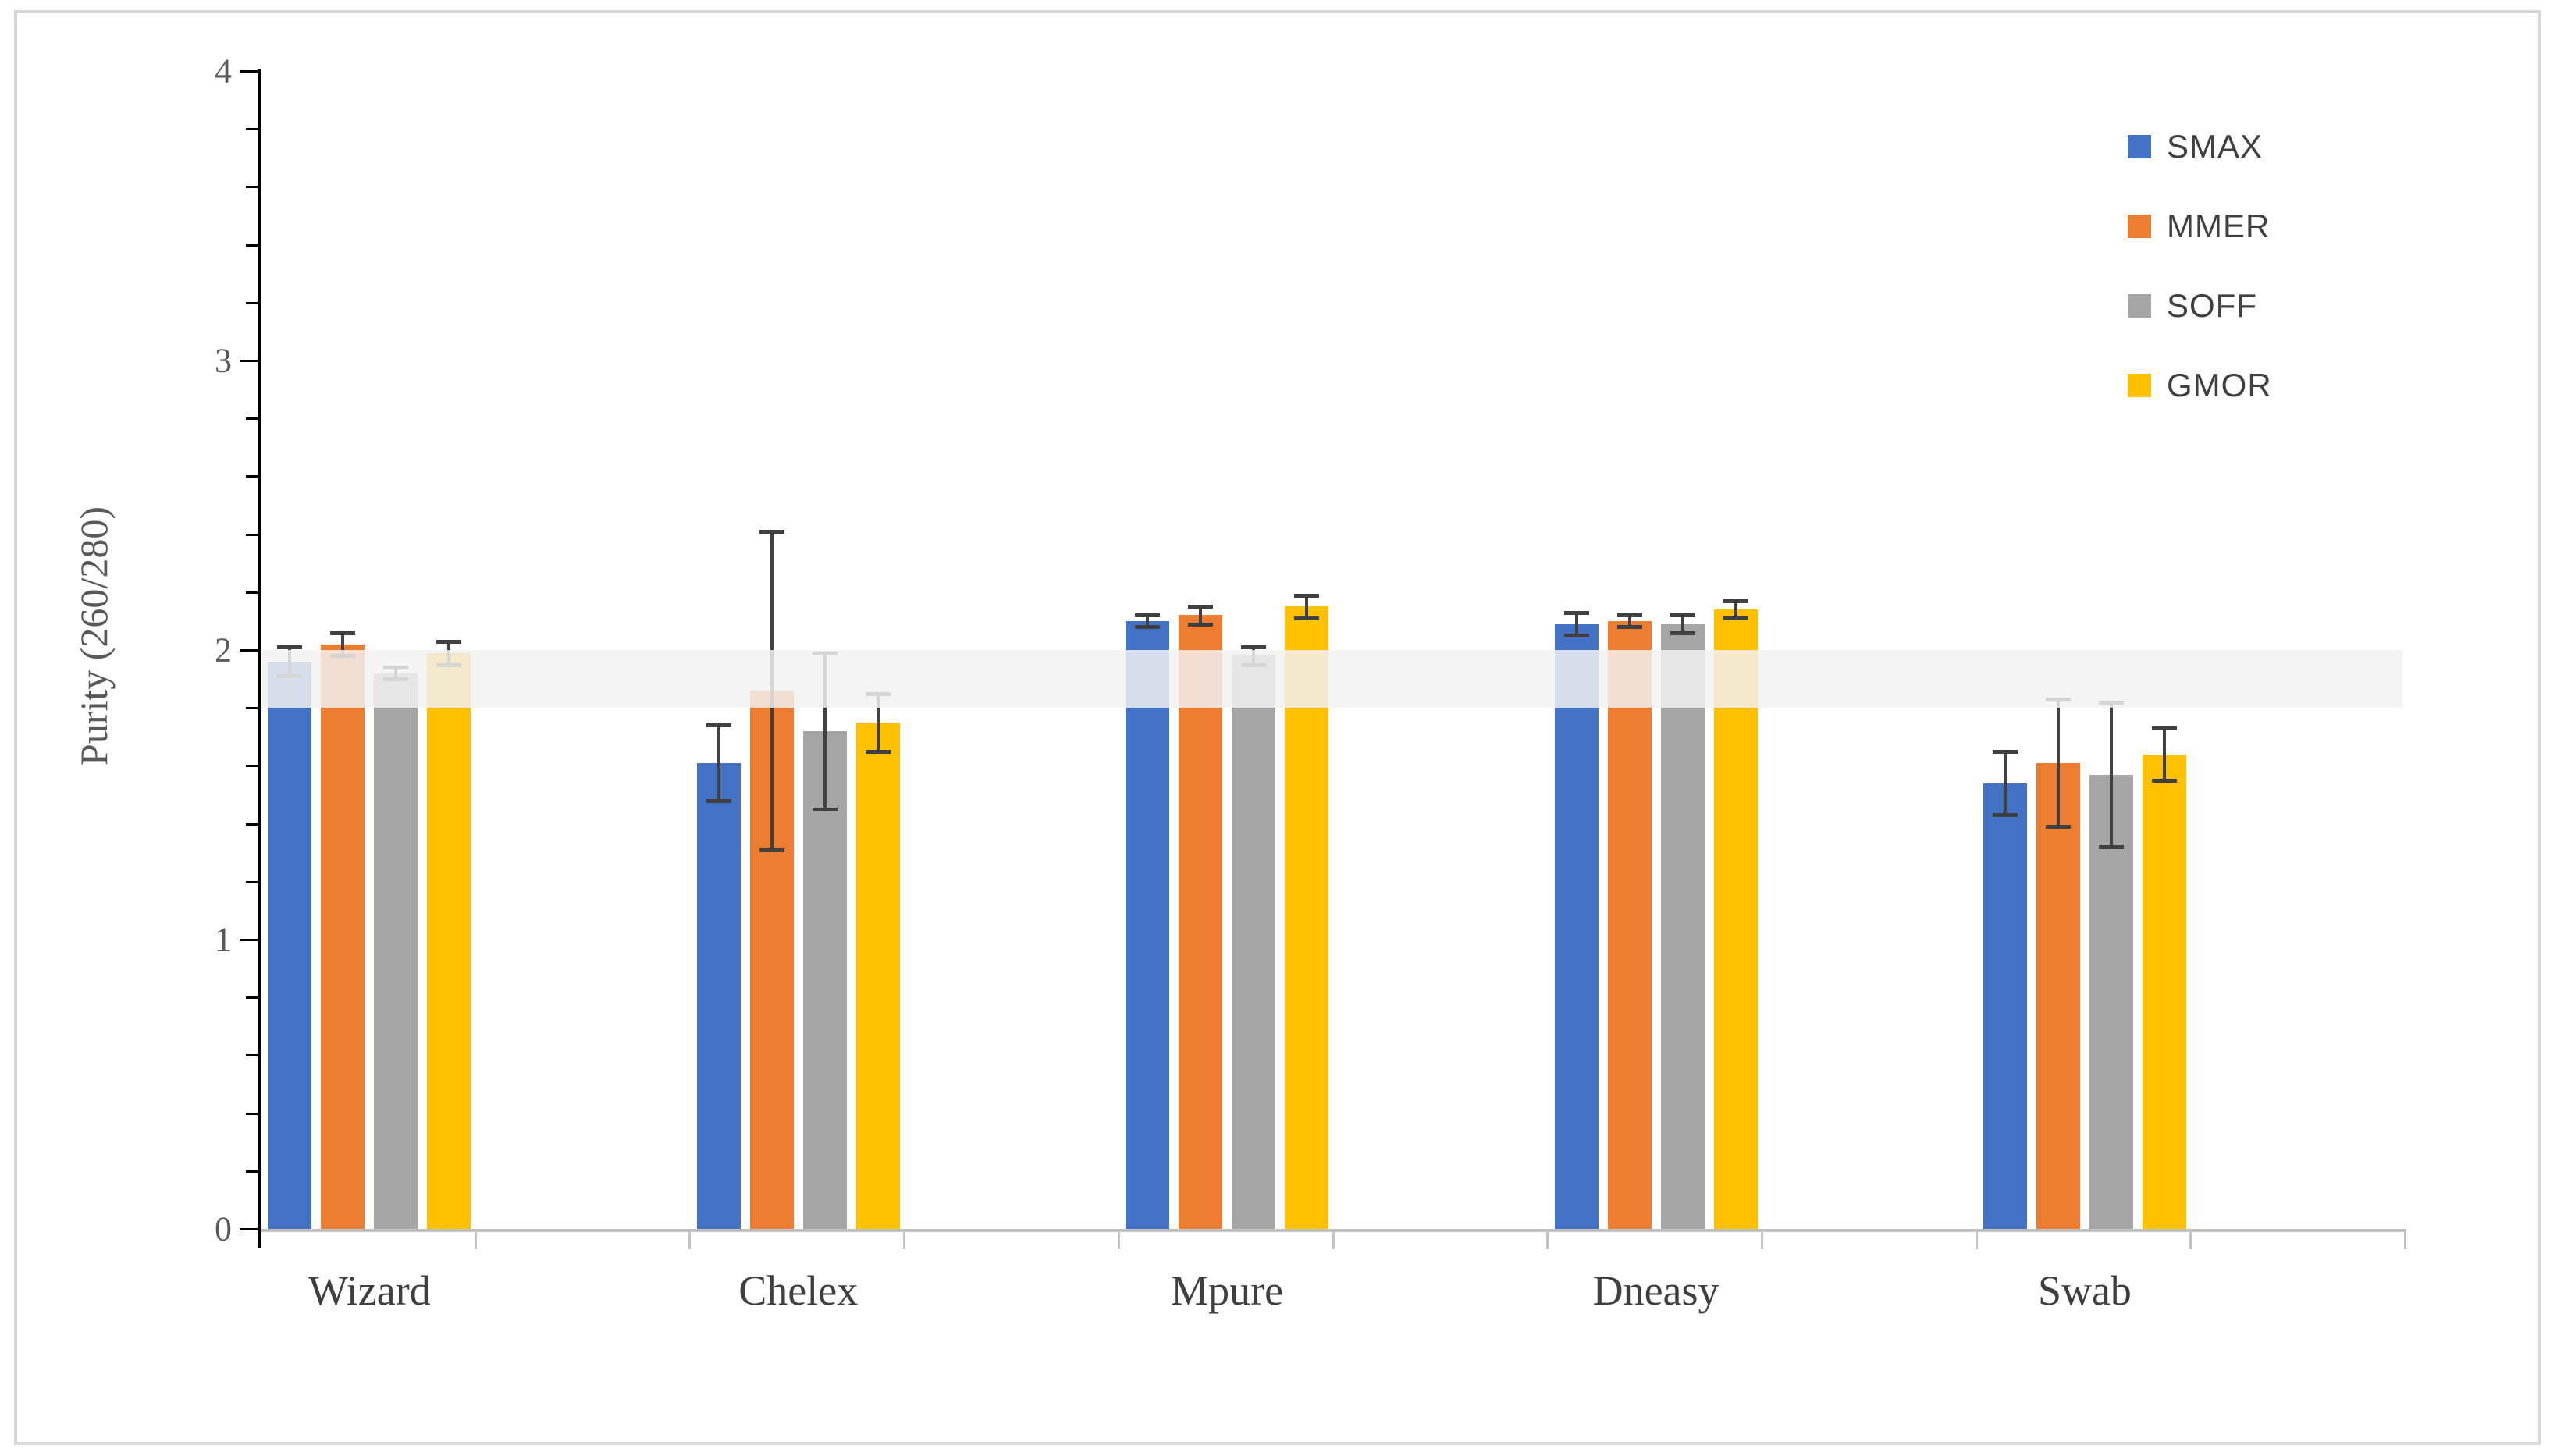 This screenshot has width=2557, height=1456. Describe the element at coordinates (2058, 995) in the screenshot. I see `bar-mmer-swab` at that location.